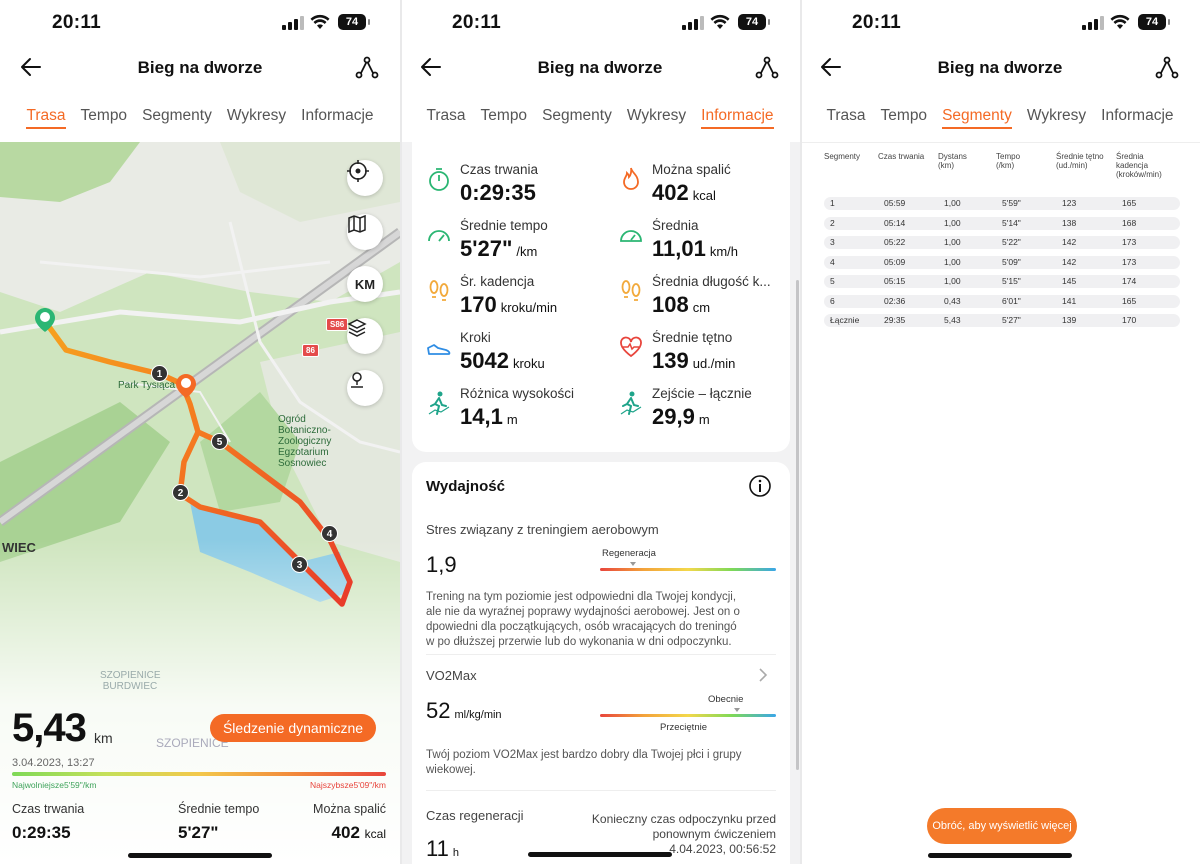 The image size is (1200, 864). I want to click on km-markers-button: KM, so click(365, 284).